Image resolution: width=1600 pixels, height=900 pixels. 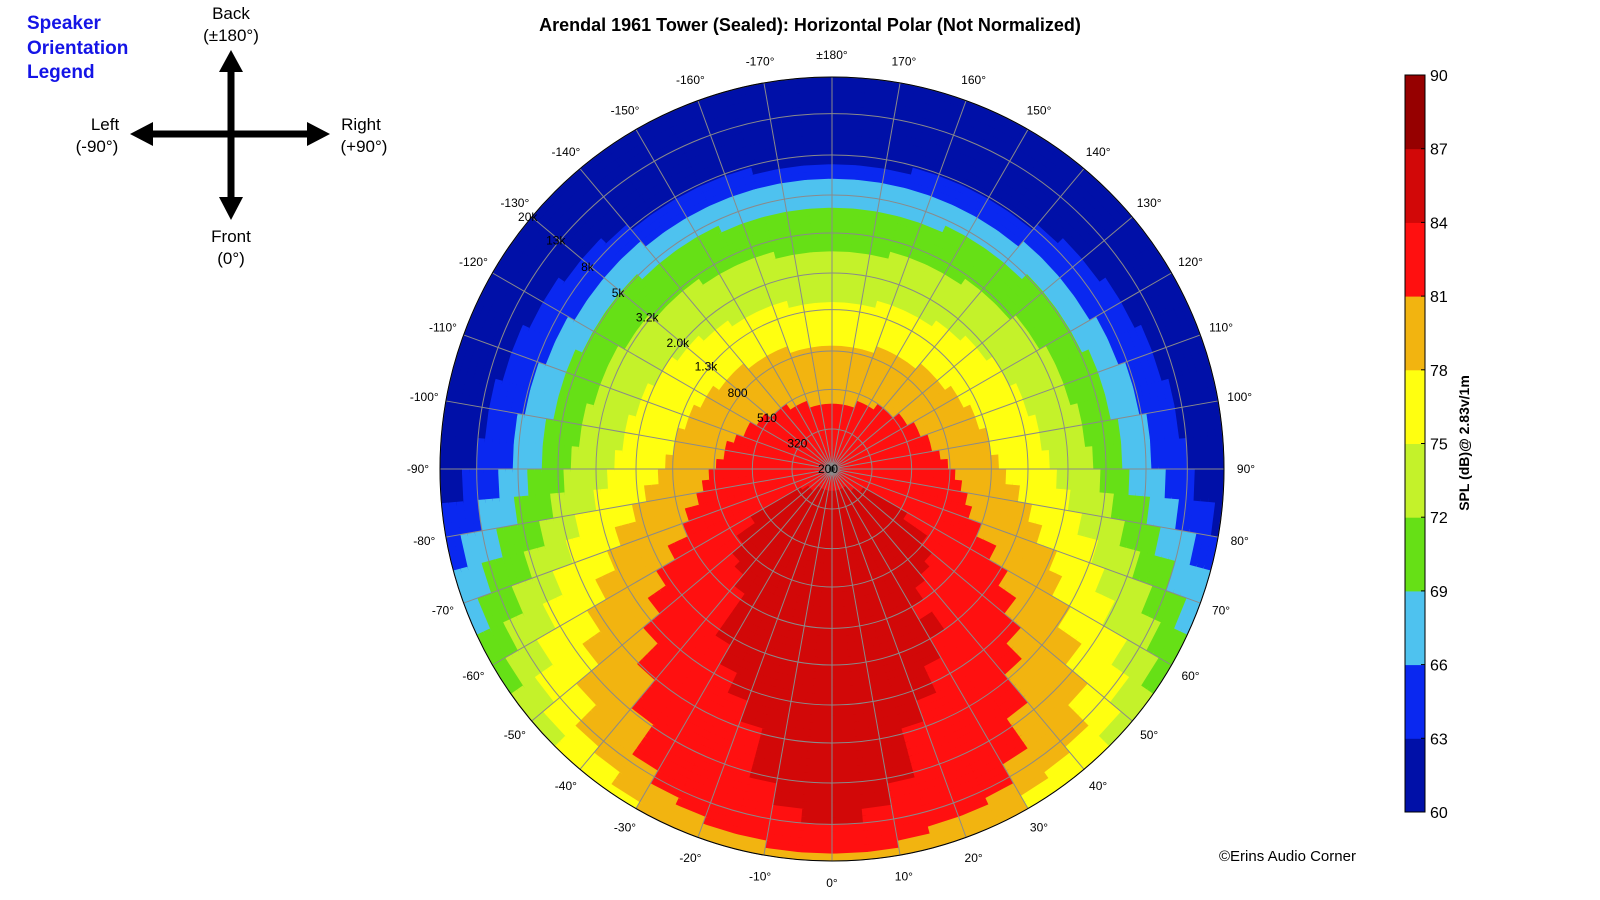 What do you see at coordinates (105, 124) in the screenshot?
I see `left-label: Left` at bounding box center [105, 124].